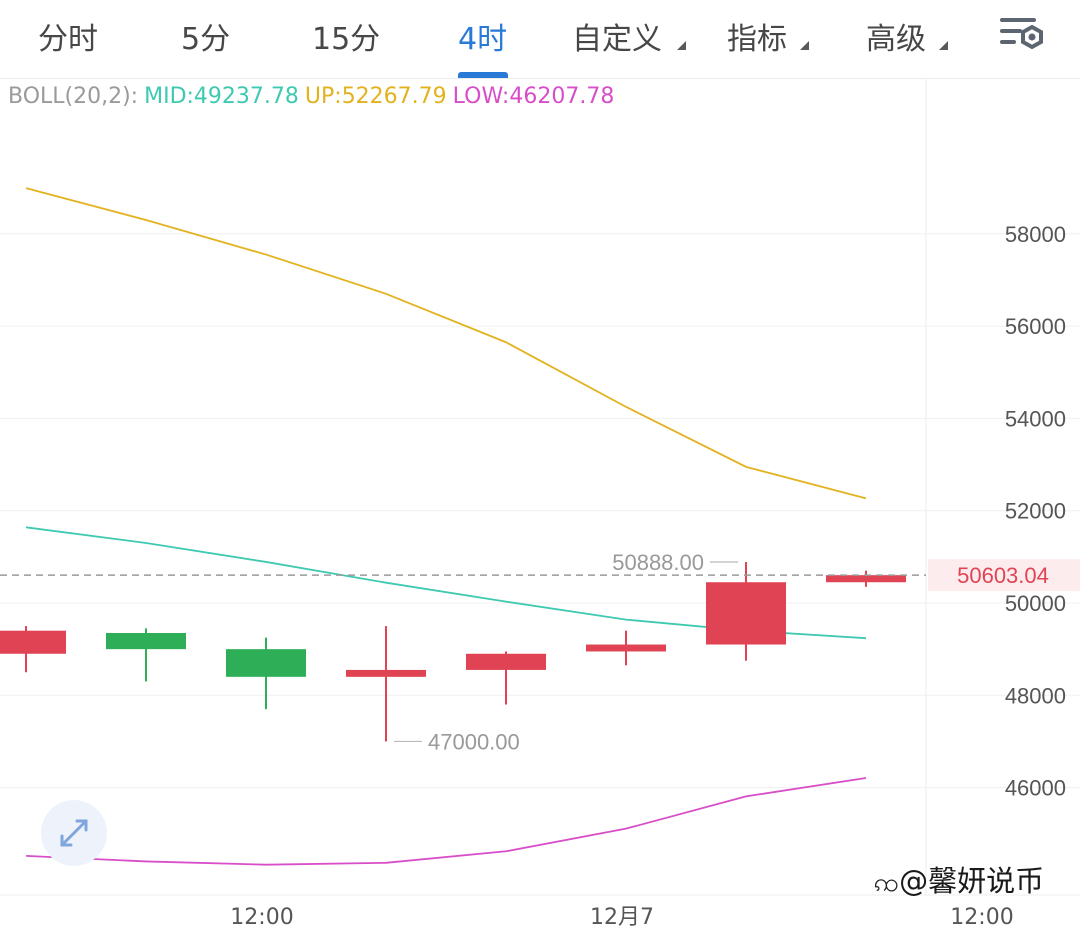  What do you see at coordinates (622, 917) in the screenshot?
I see `x-tick-label: 12月7` at bounding box center [622, 917].